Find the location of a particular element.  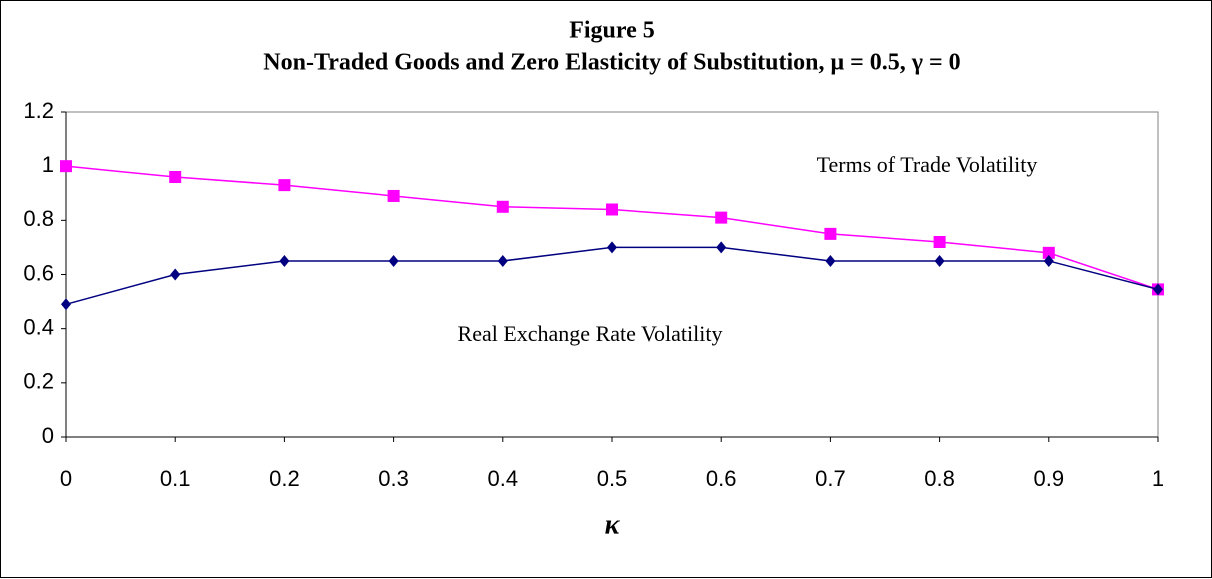

x-axis-label: κ is located at coordinates (613, 524).